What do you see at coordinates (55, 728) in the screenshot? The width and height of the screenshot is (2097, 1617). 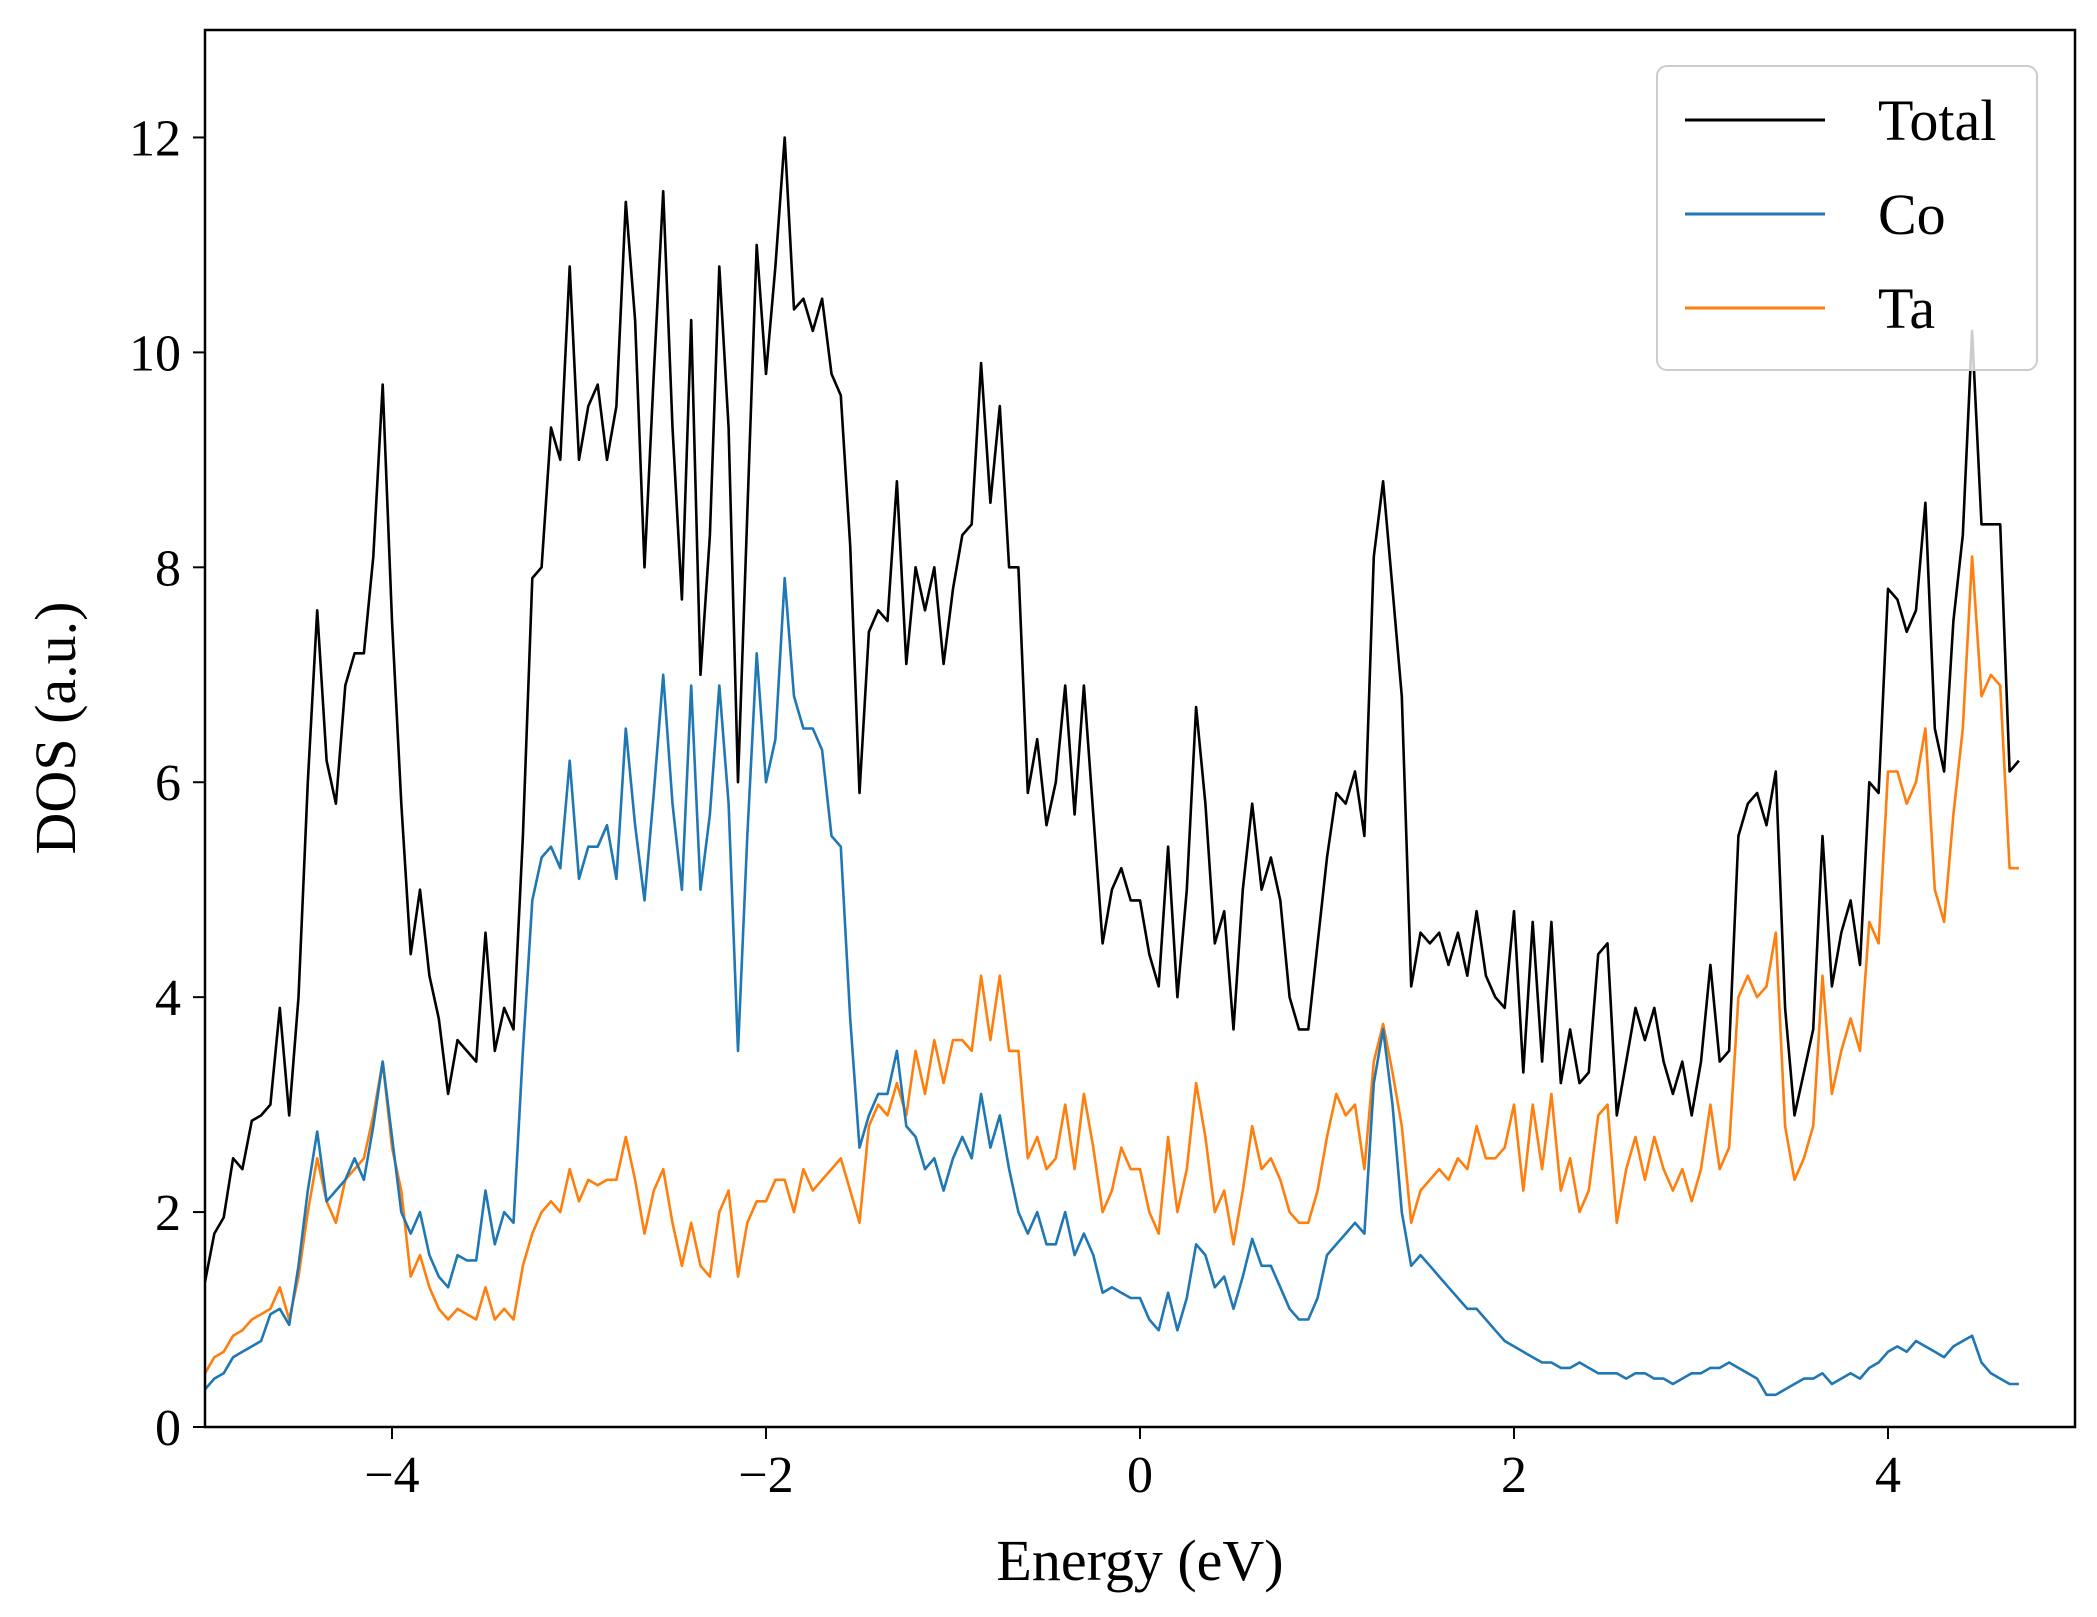 I see `y-axis-title: DOS (a.u.)` at bounding box center [55, 728].